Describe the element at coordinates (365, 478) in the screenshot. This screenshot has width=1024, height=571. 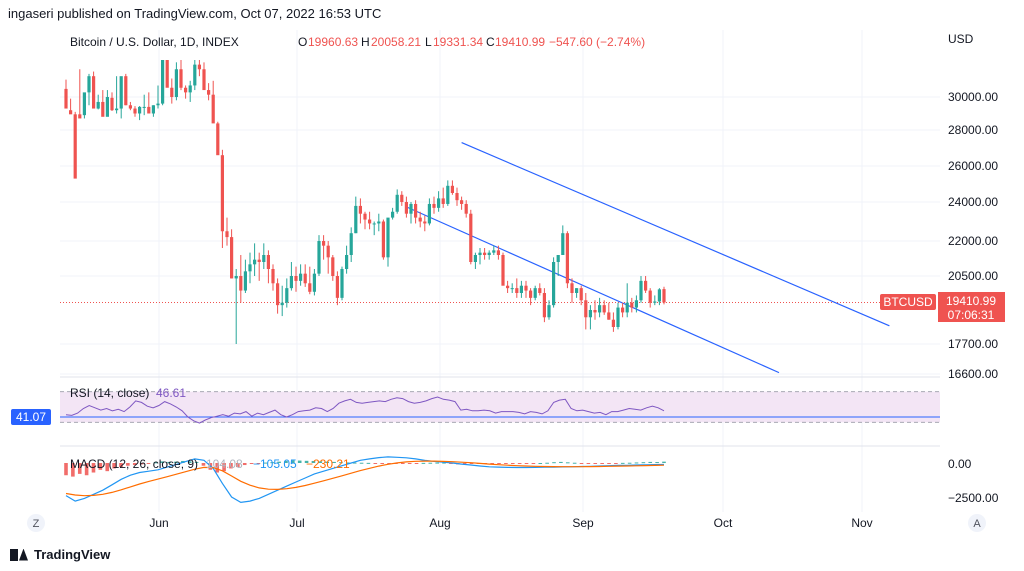
I see `macd-signal-line` at that location.